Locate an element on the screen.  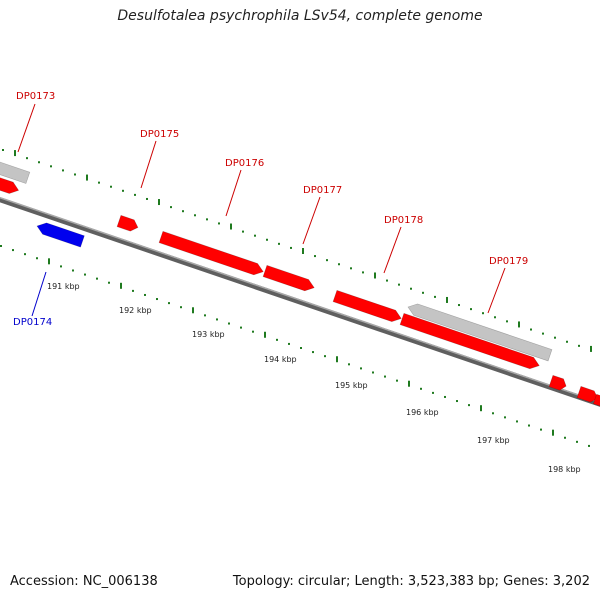
scale-label-191kbp: 191 kbp is located at coordinates (63, 286).